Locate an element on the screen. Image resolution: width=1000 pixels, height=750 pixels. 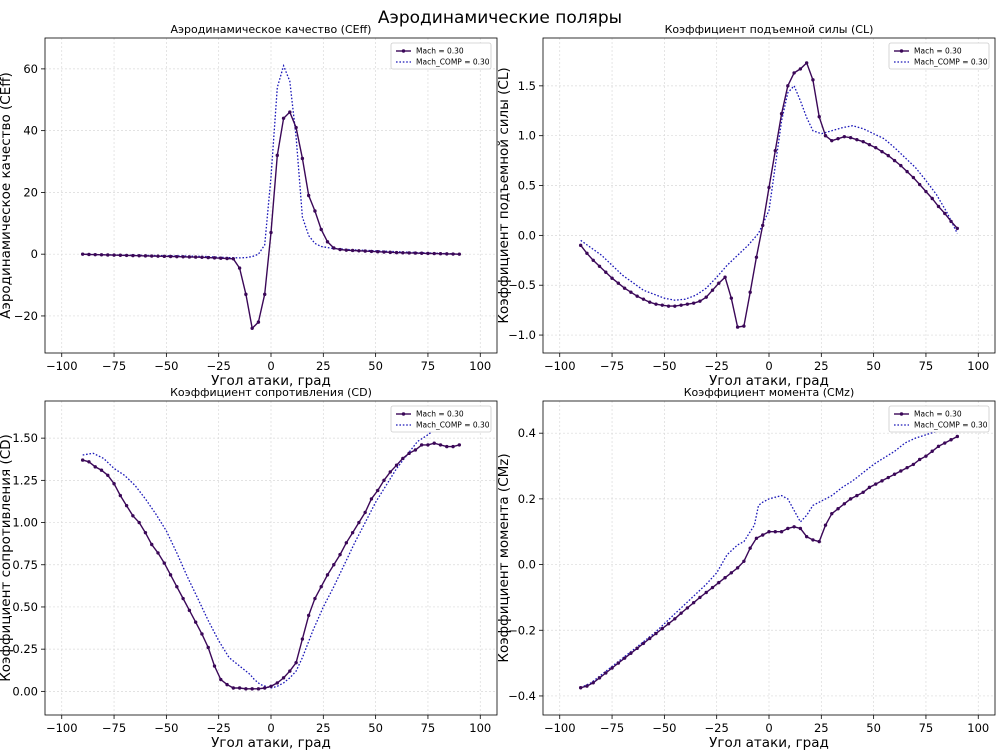
legend-box is located at coordinates (441, 419).